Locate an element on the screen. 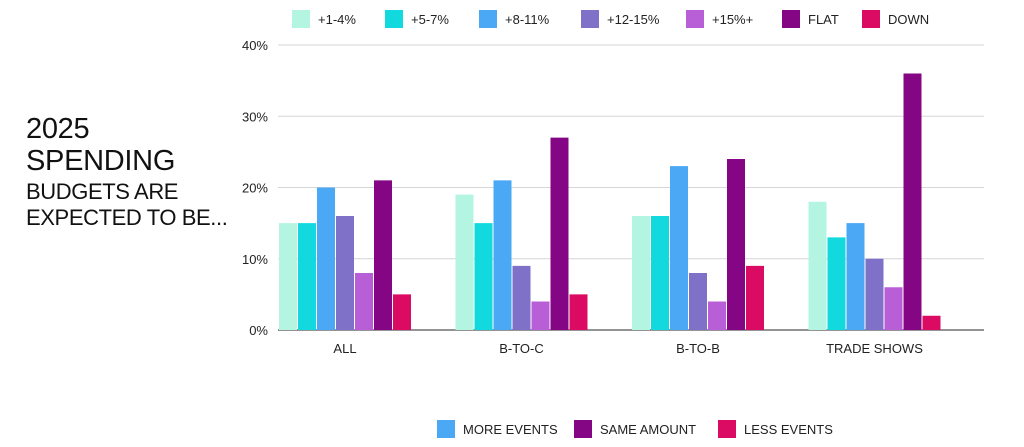  legend-label: +5-7% is located at coordinates (430, 19).